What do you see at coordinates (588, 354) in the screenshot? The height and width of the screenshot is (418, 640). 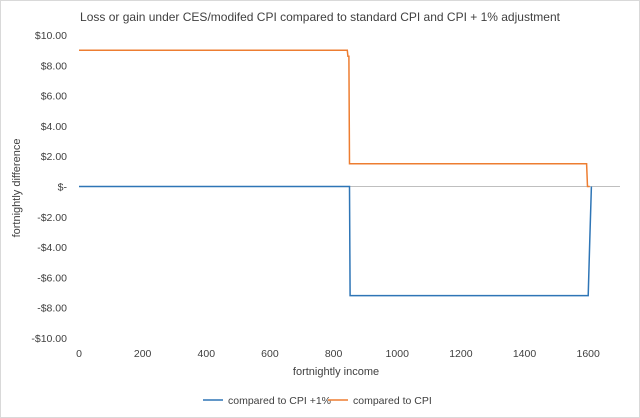 I see `x-tick-label: 1600` at bounding box center [588, 354].